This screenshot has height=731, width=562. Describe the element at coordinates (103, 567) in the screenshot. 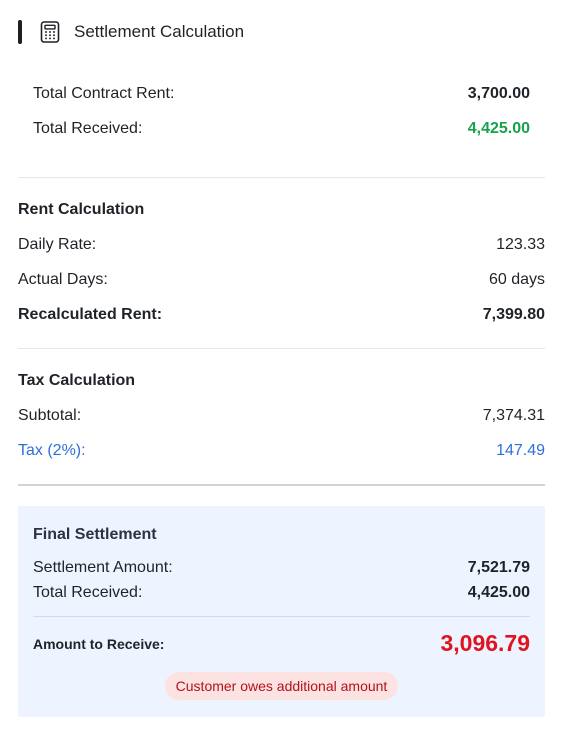

I see `settlement-amount-label: Settlement Amount:` at that location.